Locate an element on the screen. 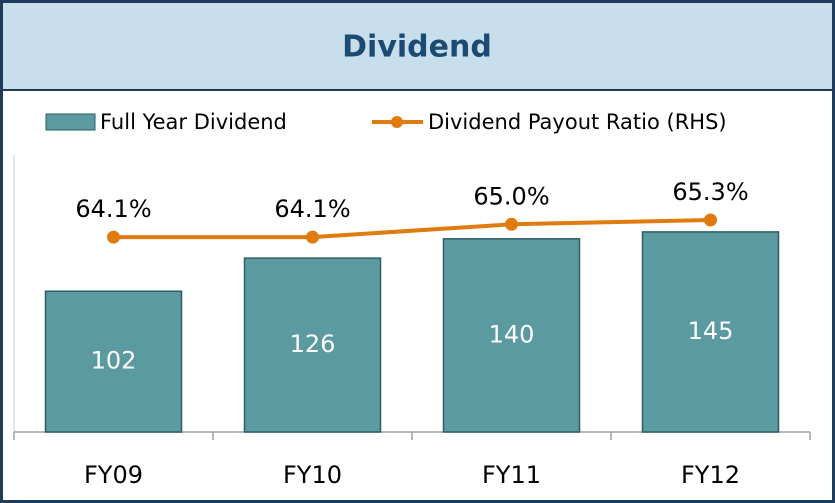  legend-swatch is located at coordinates (70, 122).